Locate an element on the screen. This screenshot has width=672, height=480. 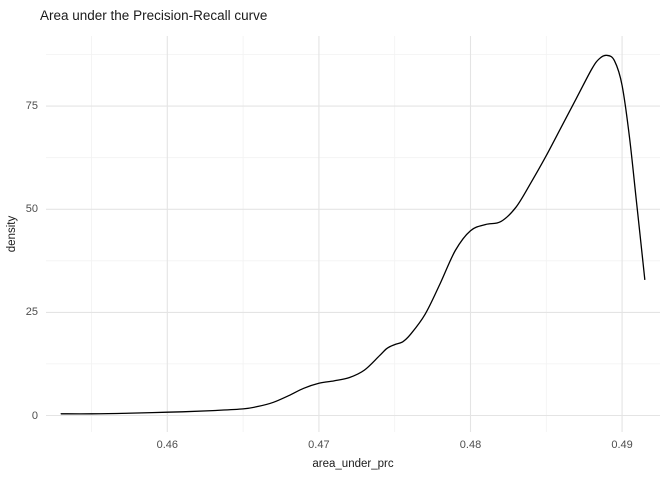
x-tick-label: 0.47 is located at coordinates (319, 445).